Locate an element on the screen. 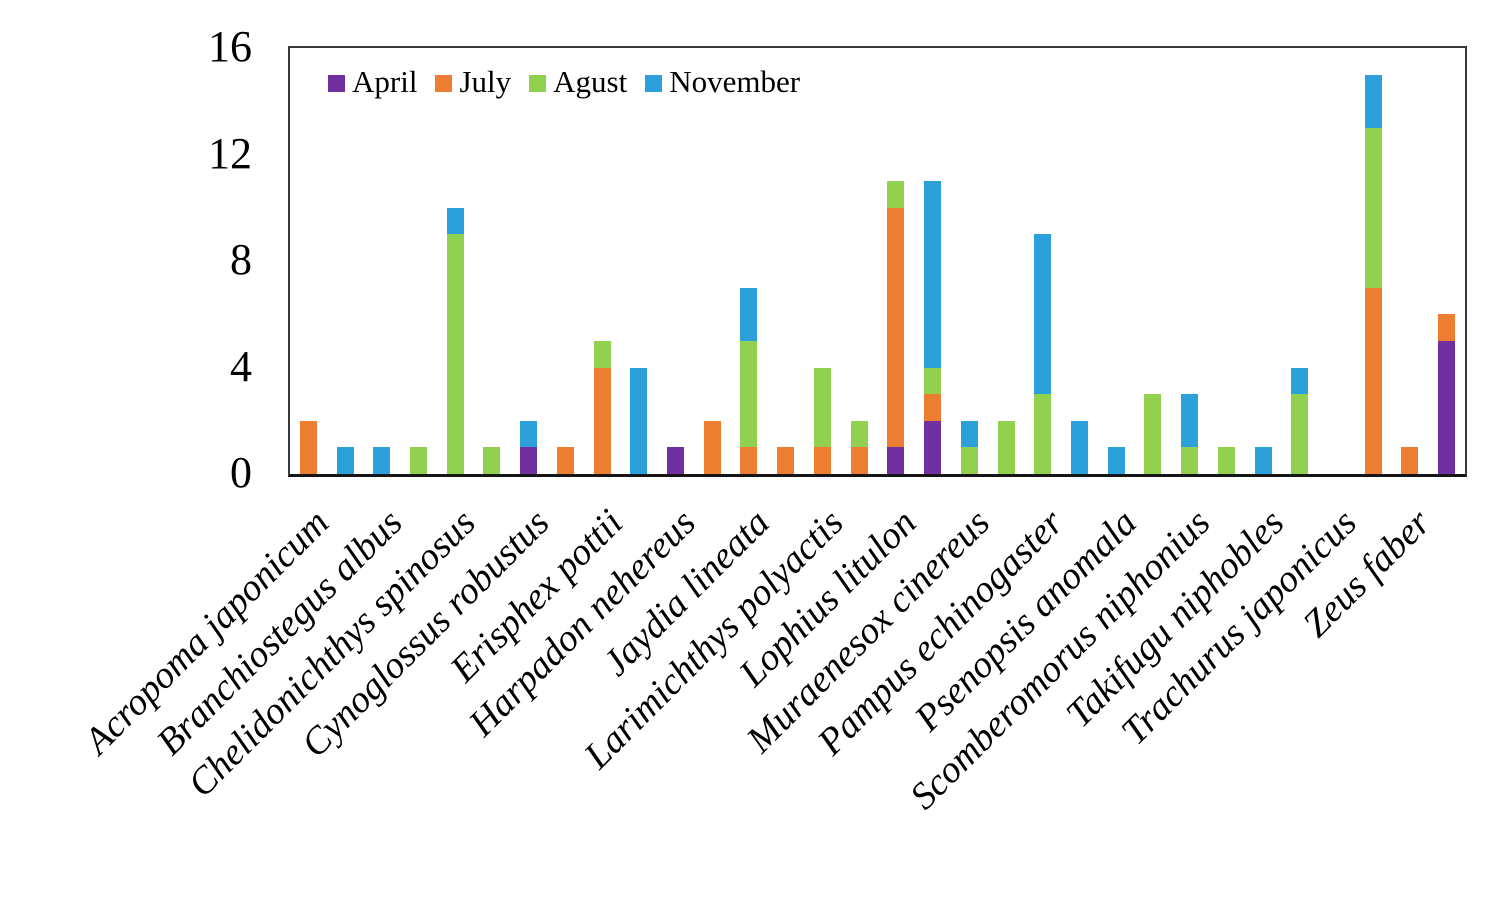 The width and height of the screenshot is (1500, 917). legend-item-november: November is located at coordinates (723, 81).